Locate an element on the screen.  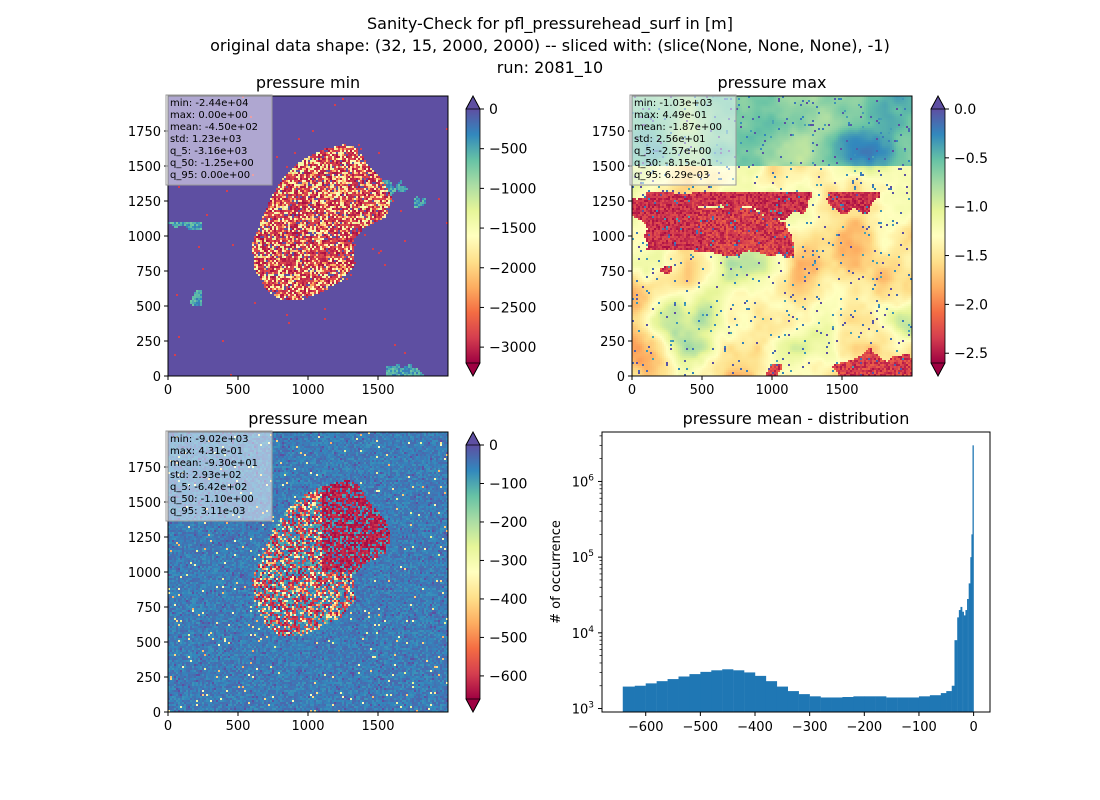
stats-line: std: 2.56e+01 is located at coordinates (670, 139).